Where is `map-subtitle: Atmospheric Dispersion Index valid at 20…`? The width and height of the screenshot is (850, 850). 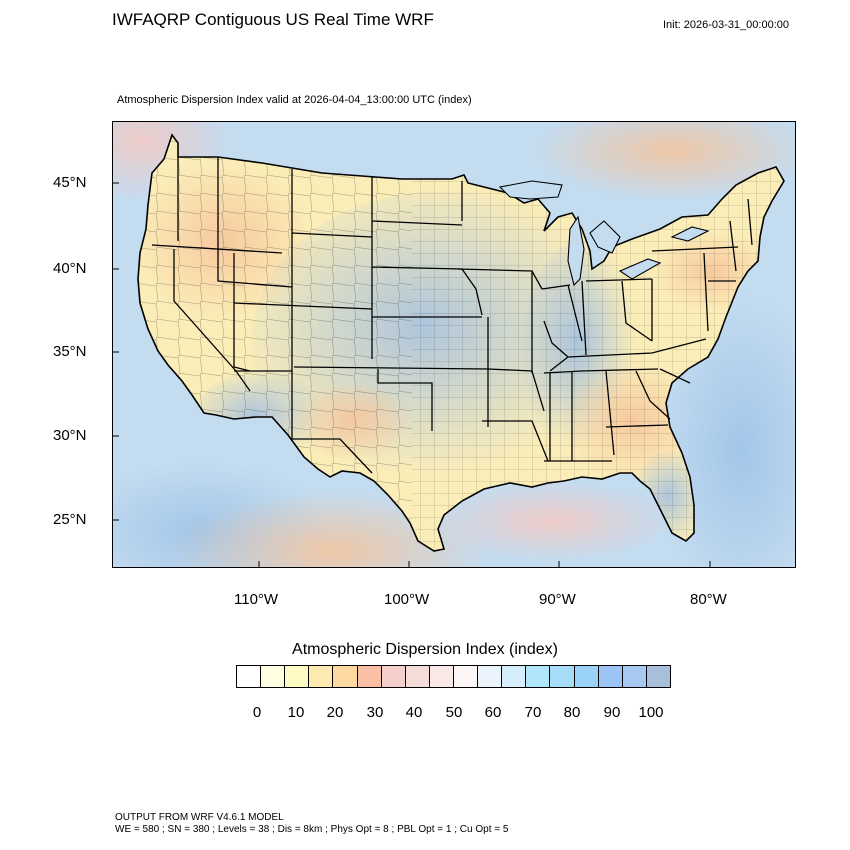 map-subtitle: Atmospheric Dispersion Index valid at 20… is located at coordinates (294, 100).